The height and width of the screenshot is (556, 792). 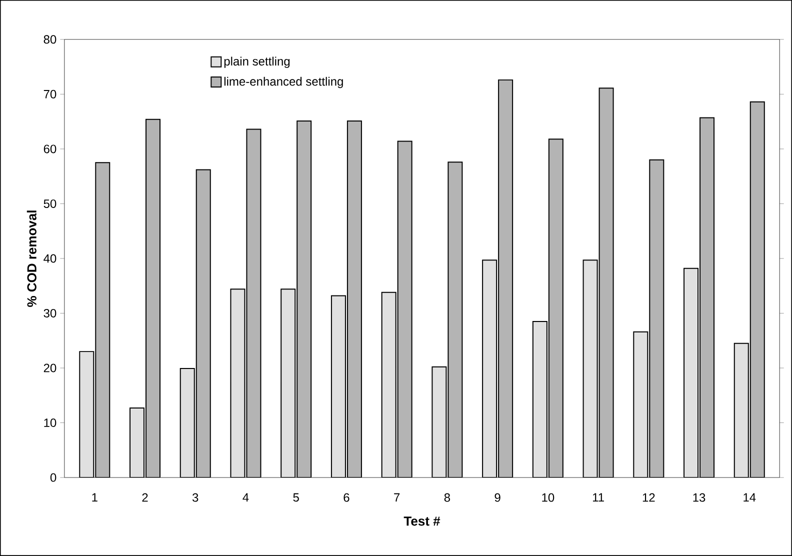 What do you see at coordinates (257, 62) in the screenshot?
I see `legend-label: plain settling` at bounding box center [257, 62].